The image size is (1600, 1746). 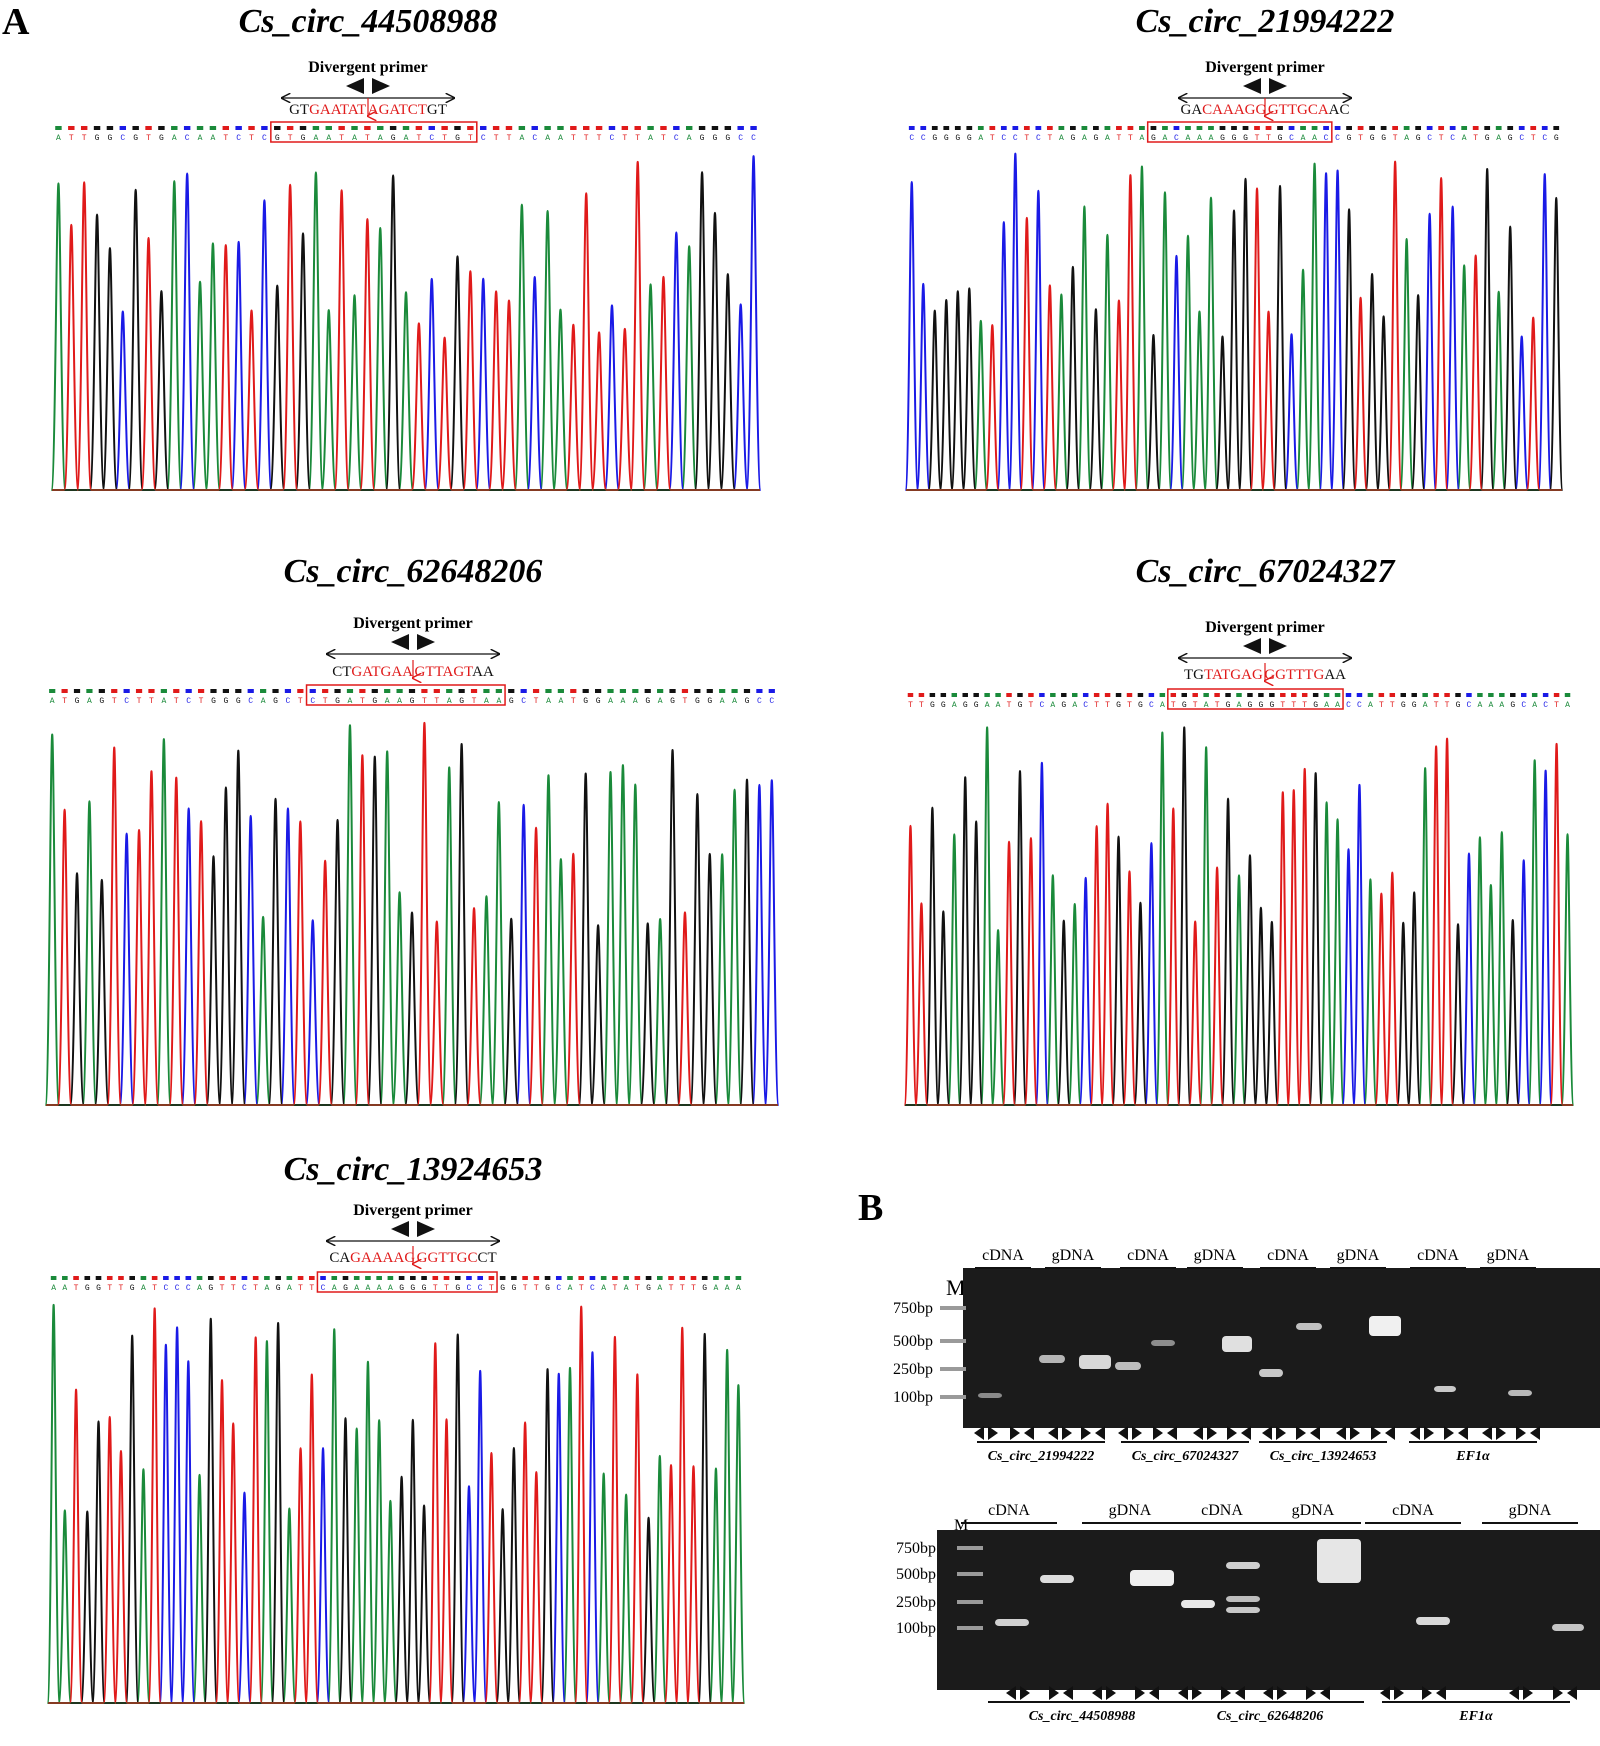 What do you see at coordinates (870, 1208) in the screenshot?
I see `panel-label-b: B` at bounding box center [870, 1208].